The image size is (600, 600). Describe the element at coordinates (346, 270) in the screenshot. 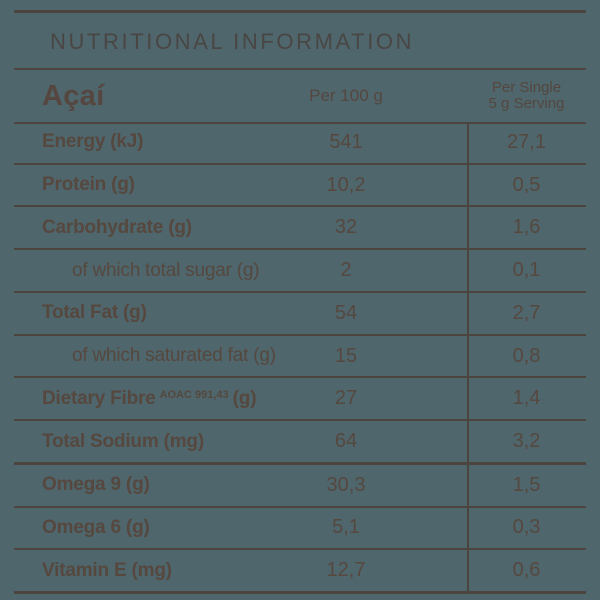

I see `value-per-100g: 2` at that location.